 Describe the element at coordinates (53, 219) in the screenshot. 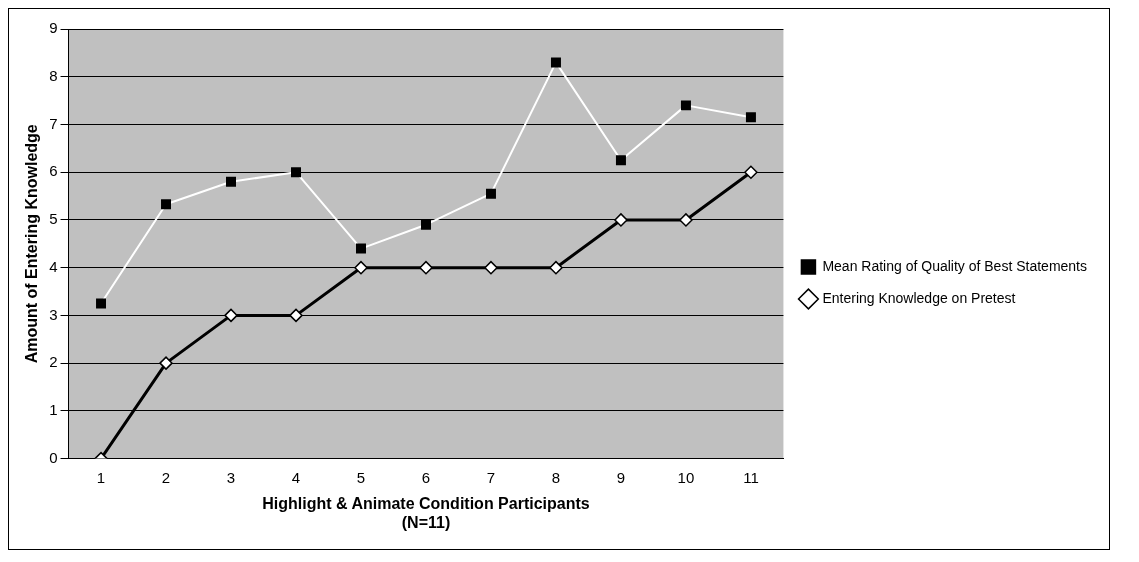

I see `y-tick-label: 5` at that location.